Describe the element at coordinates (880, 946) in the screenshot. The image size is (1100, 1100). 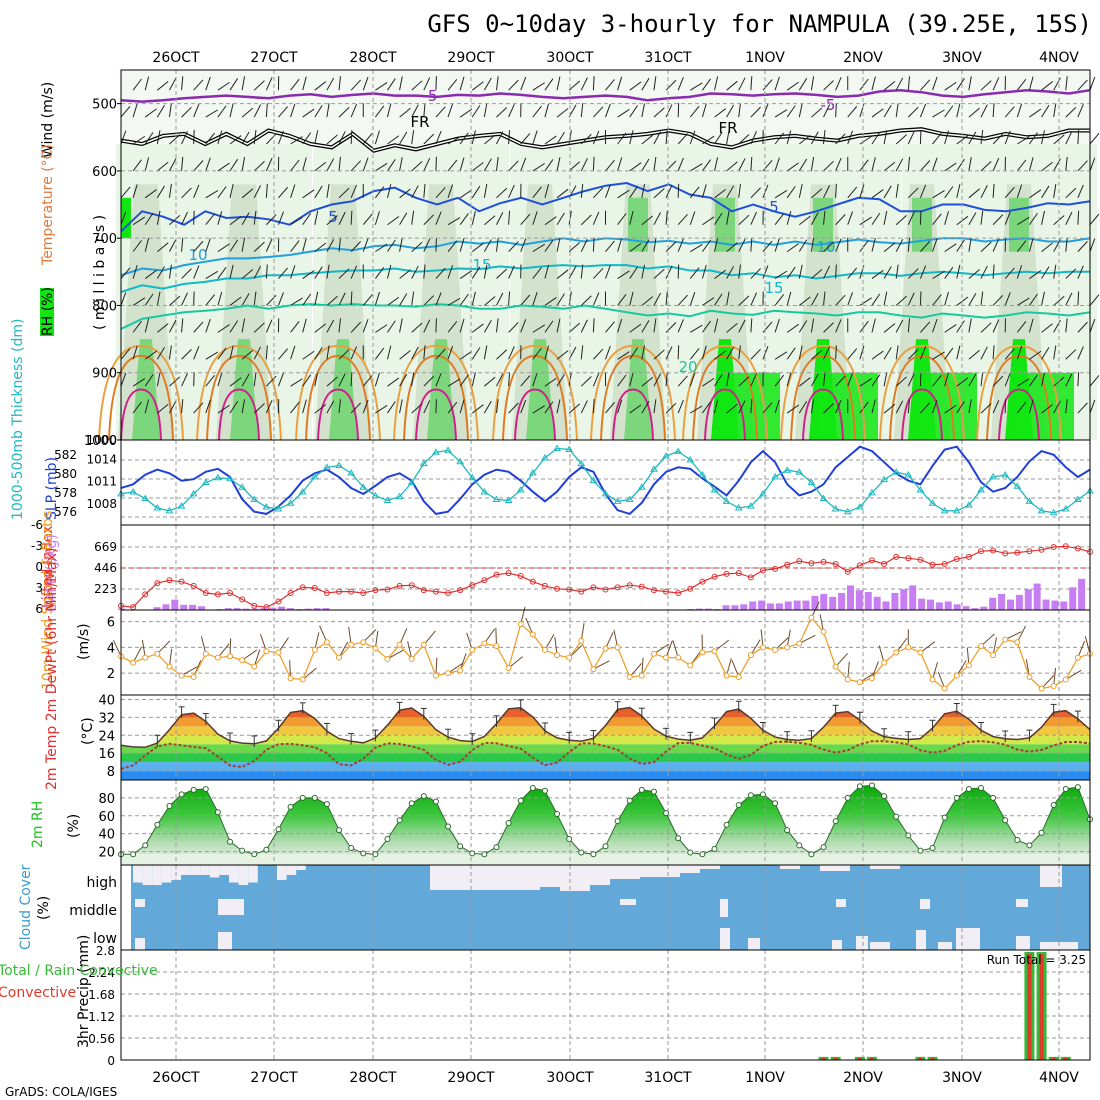
I see `cloud-low-bar` at that location.